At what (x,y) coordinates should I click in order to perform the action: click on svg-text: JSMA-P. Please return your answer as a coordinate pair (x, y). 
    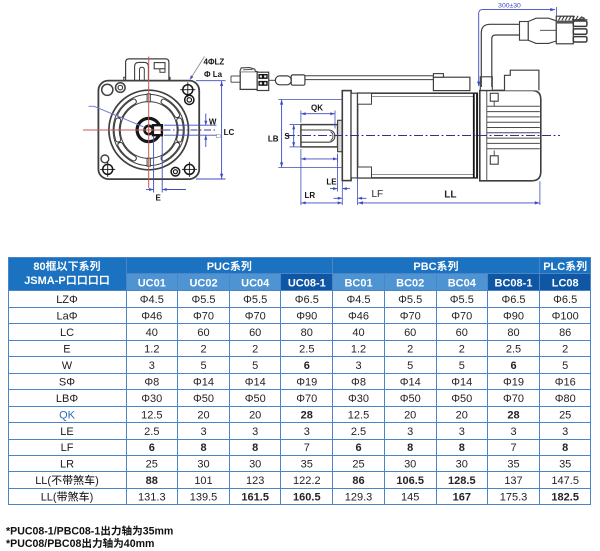
    Looking at the image, I should click on (45, 281).